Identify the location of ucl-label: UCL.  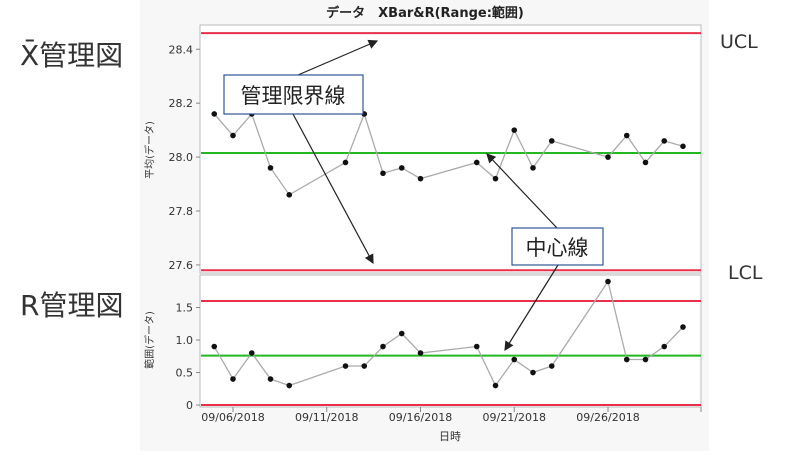
(739, 42).